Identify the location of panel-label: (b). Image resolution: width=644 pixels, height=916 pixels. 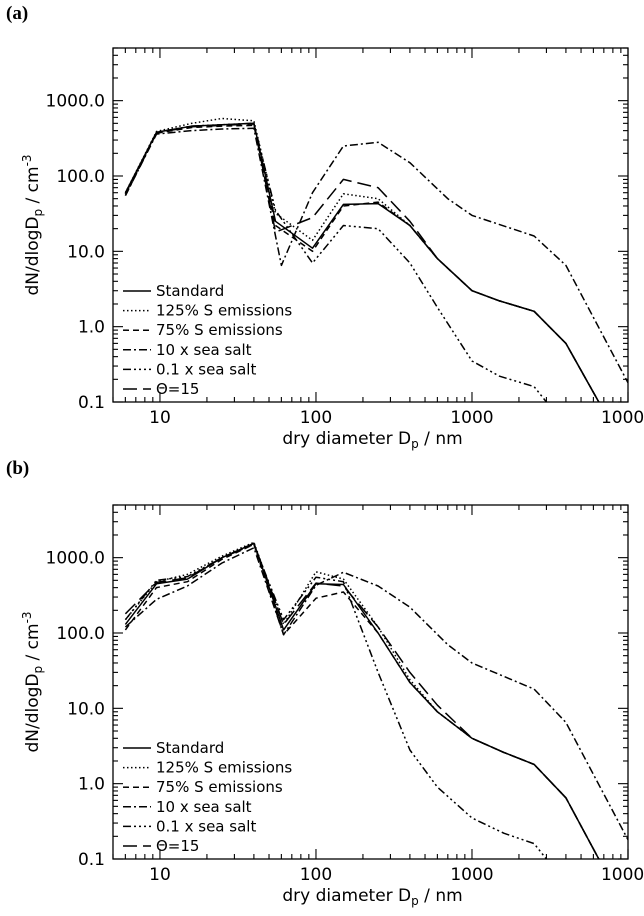
(17, 468).